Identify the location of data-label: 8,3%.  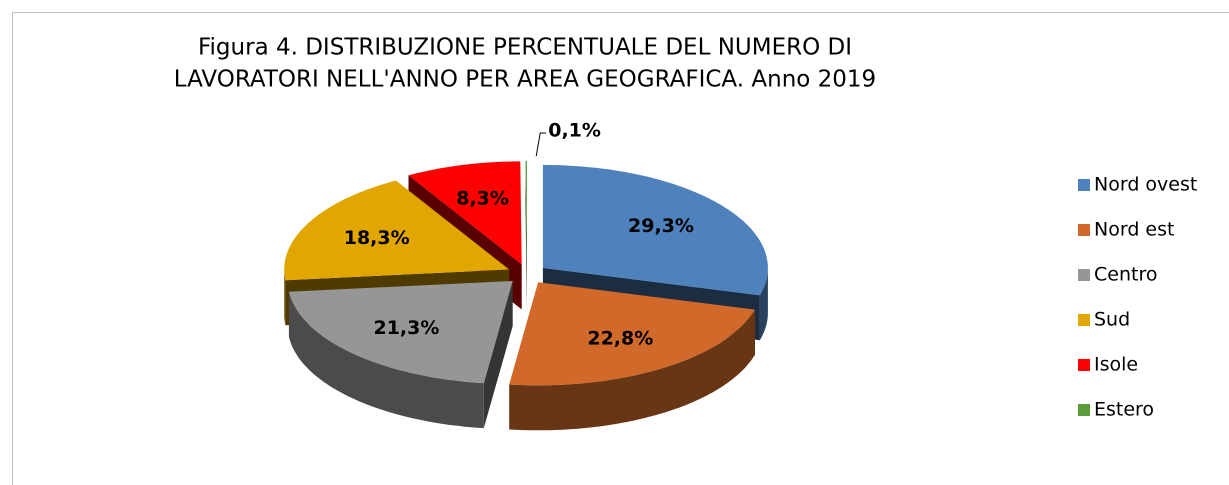
(482, 198).